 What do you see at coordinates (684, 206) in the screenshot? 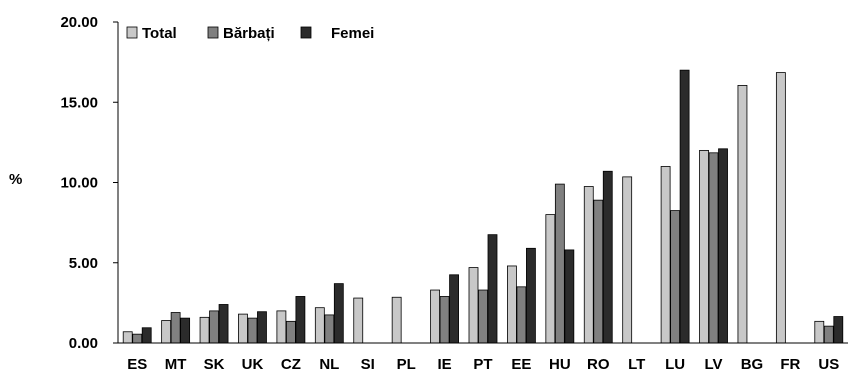
I see `bar-lu-femei` at bounding box center [684, 206].